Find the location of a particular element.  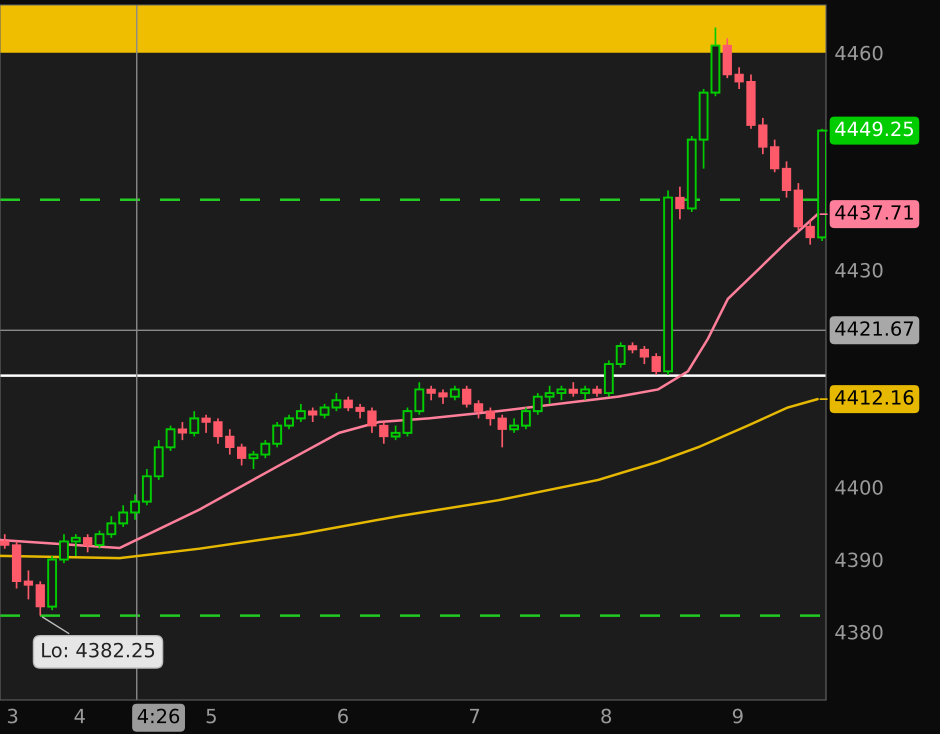

x-tick-label: 7 is located at coordinates (475, 716).